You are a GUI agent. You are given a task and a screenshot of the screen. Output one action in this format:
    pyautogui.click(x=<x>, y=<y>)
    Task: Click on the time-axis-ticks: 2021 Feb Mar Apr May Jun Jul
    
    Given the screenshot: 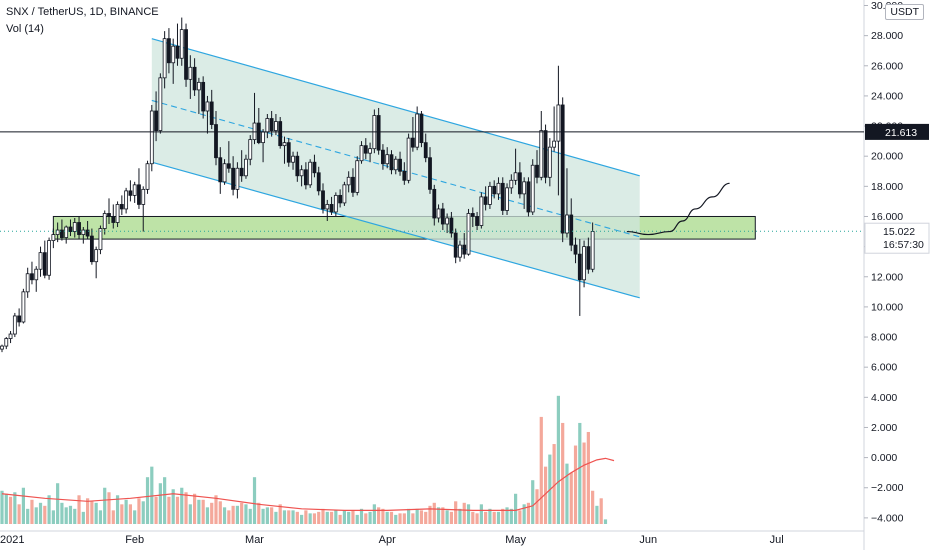 What is the action you would take?
    pyautogui.click(x=392, y=540)
    